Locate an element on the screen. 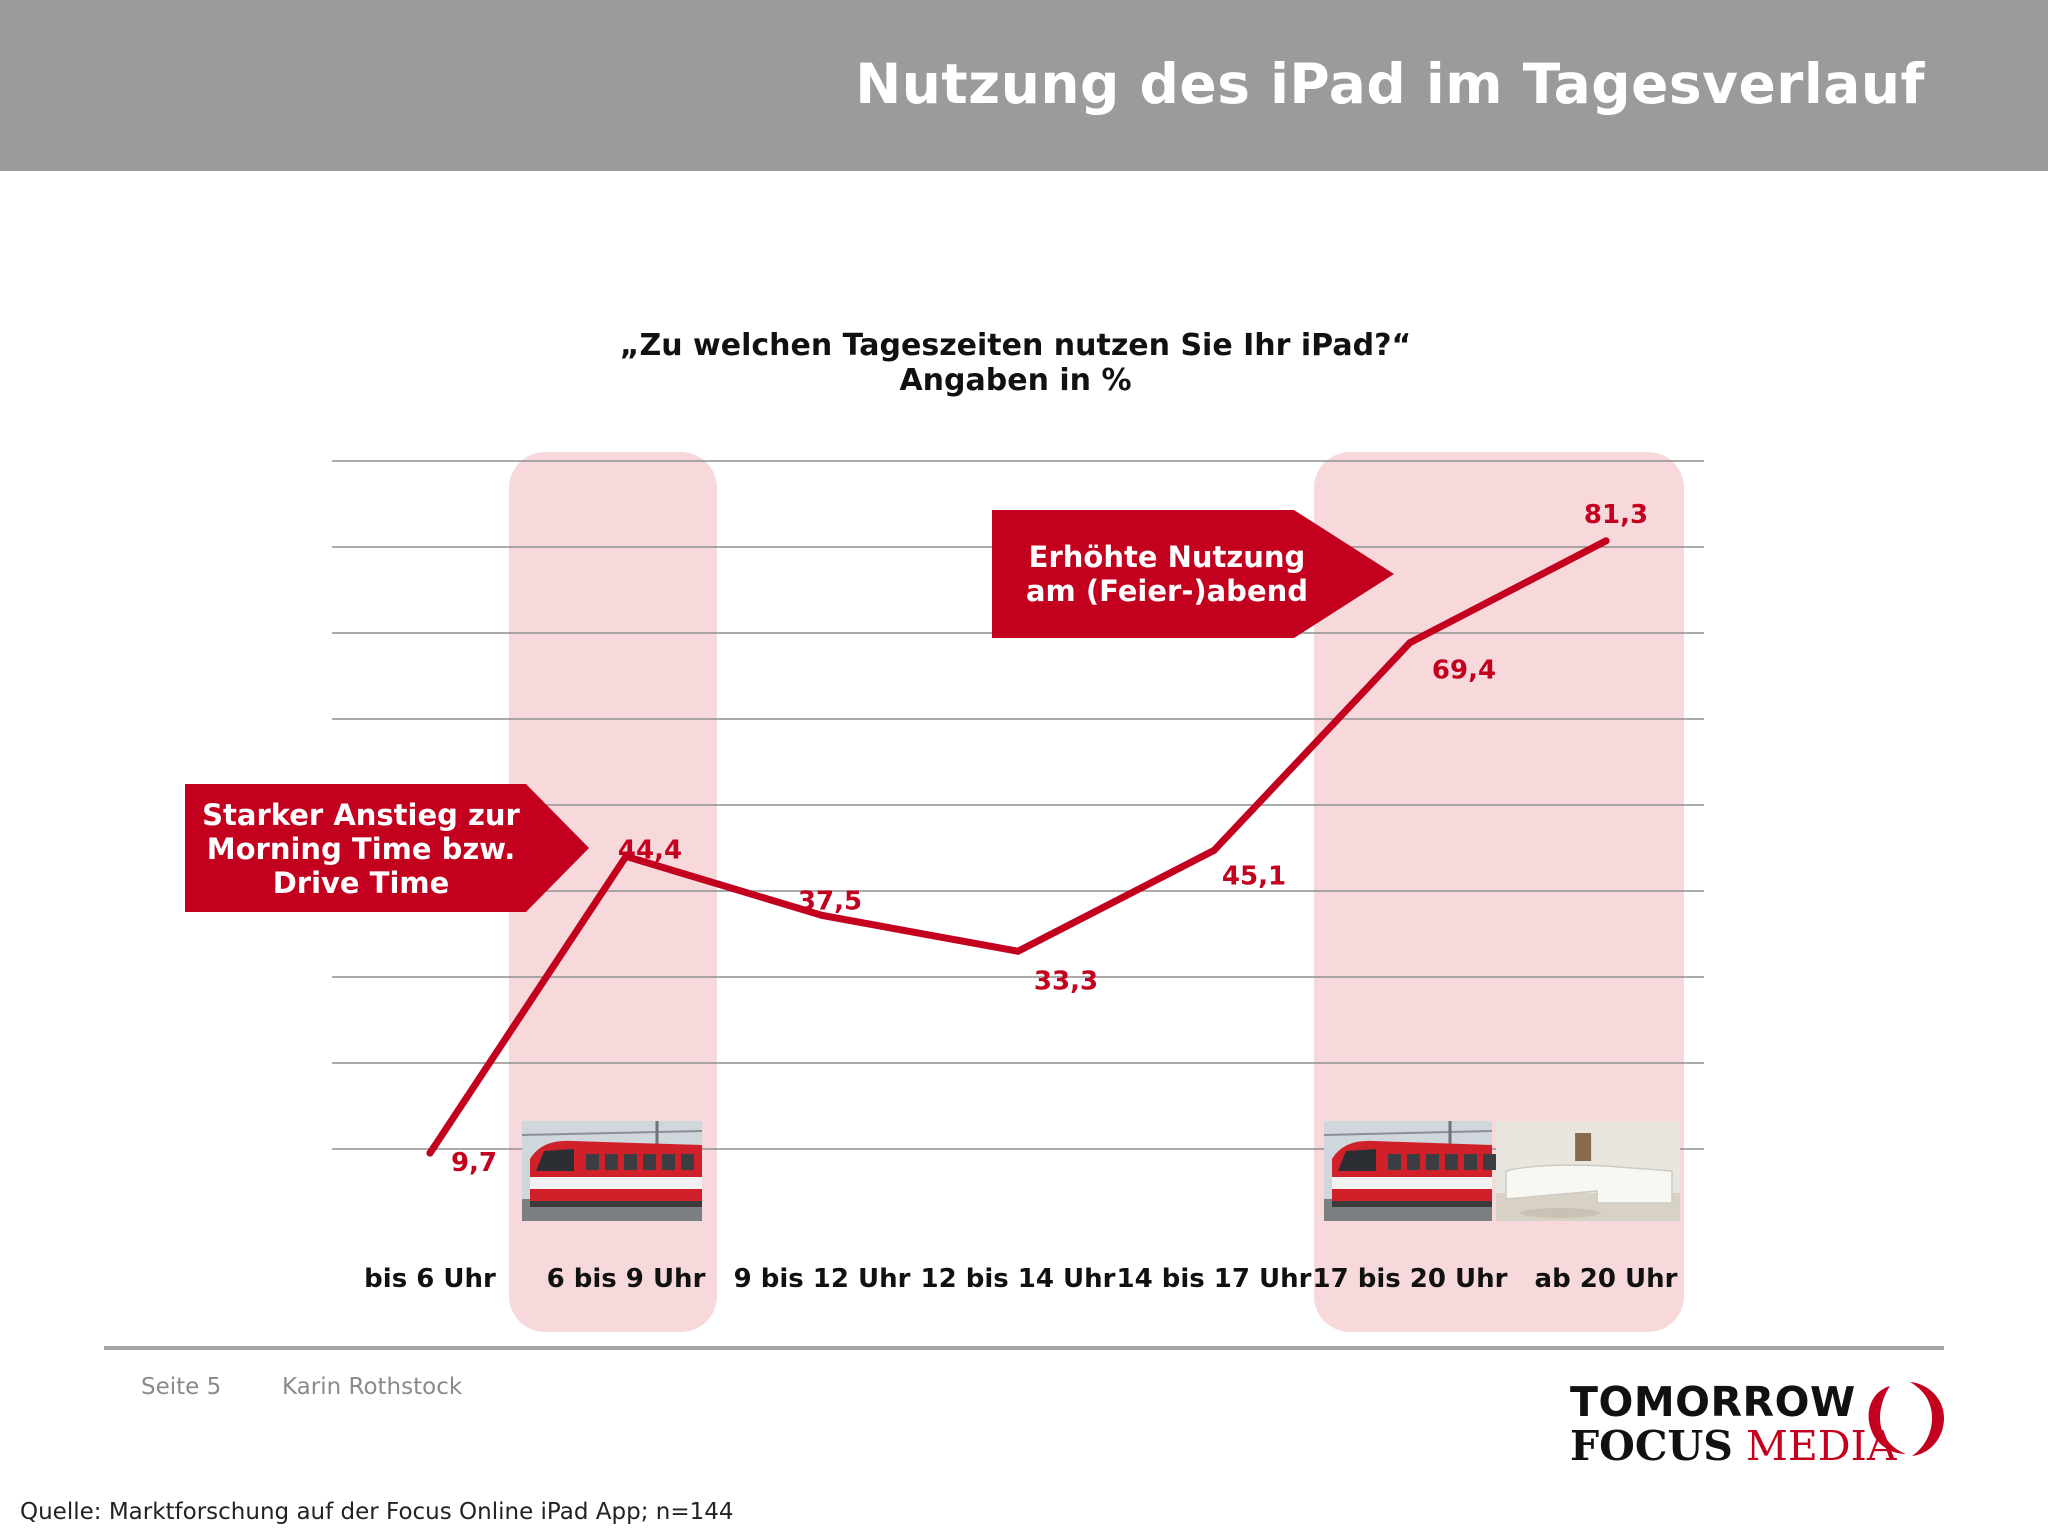 This screenshot has height=1536, width=2048. callout-morning-line: Drive Time is located at coordinates (361, 883).